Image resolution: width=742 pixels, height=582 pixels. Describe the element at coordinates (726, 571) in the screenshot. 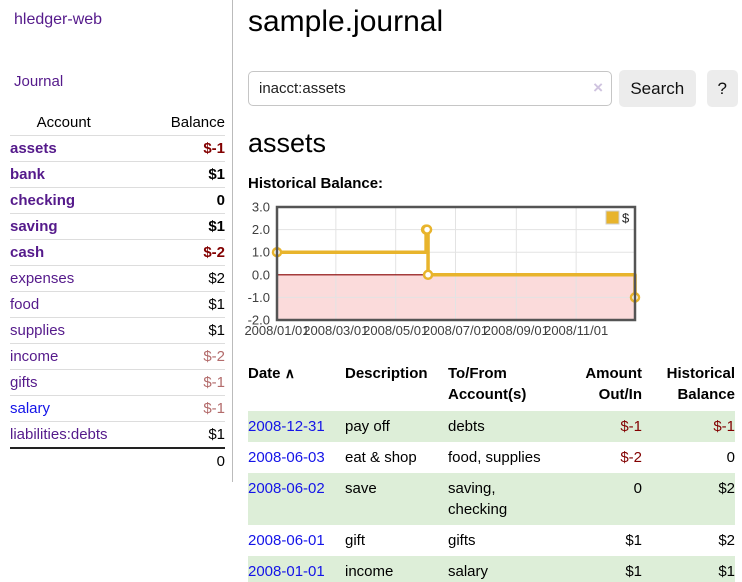

I see `txn-balance: $1` at that location.